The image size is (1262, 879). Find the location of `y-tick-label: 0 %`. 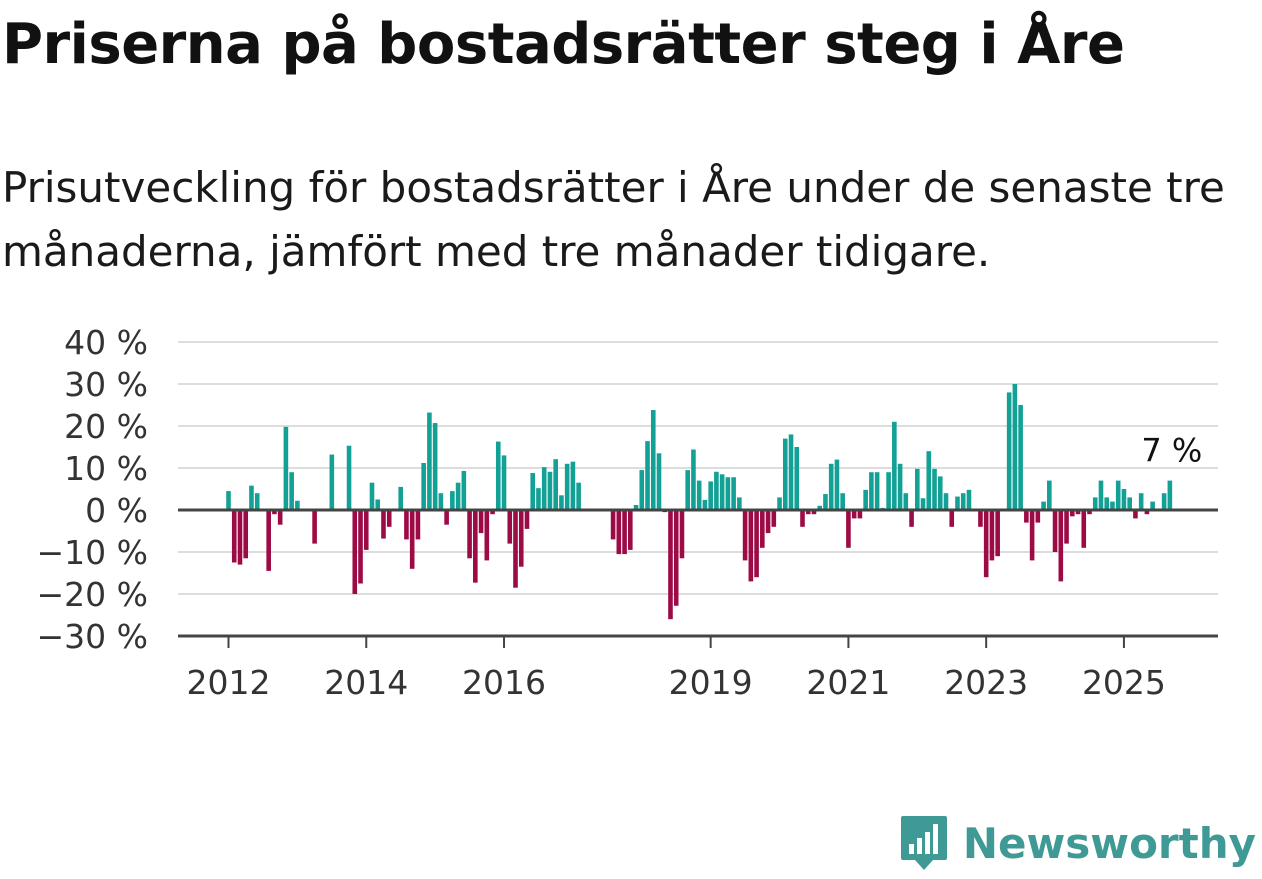

y-tick-label: 0 % is located at coordinates (116, 510).